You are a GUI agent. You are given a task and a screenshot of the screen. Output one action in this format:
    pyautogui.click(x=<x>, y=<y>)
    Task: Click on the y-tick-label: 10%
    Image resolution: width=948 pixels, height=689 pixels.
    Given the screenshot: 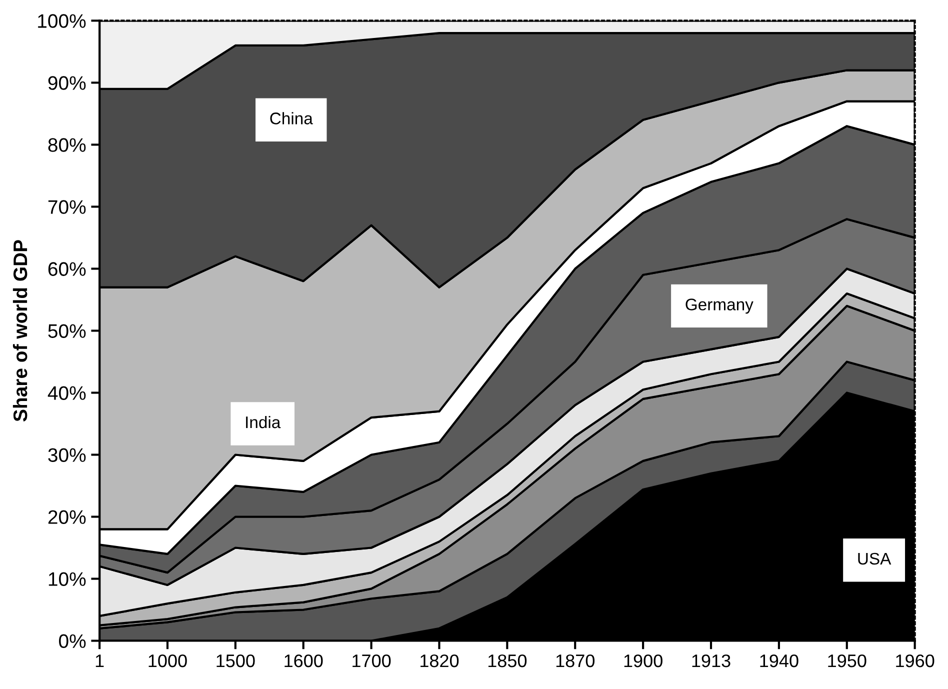 What is the action you would take?
    pyautogui.click(x=67, y=579)
    